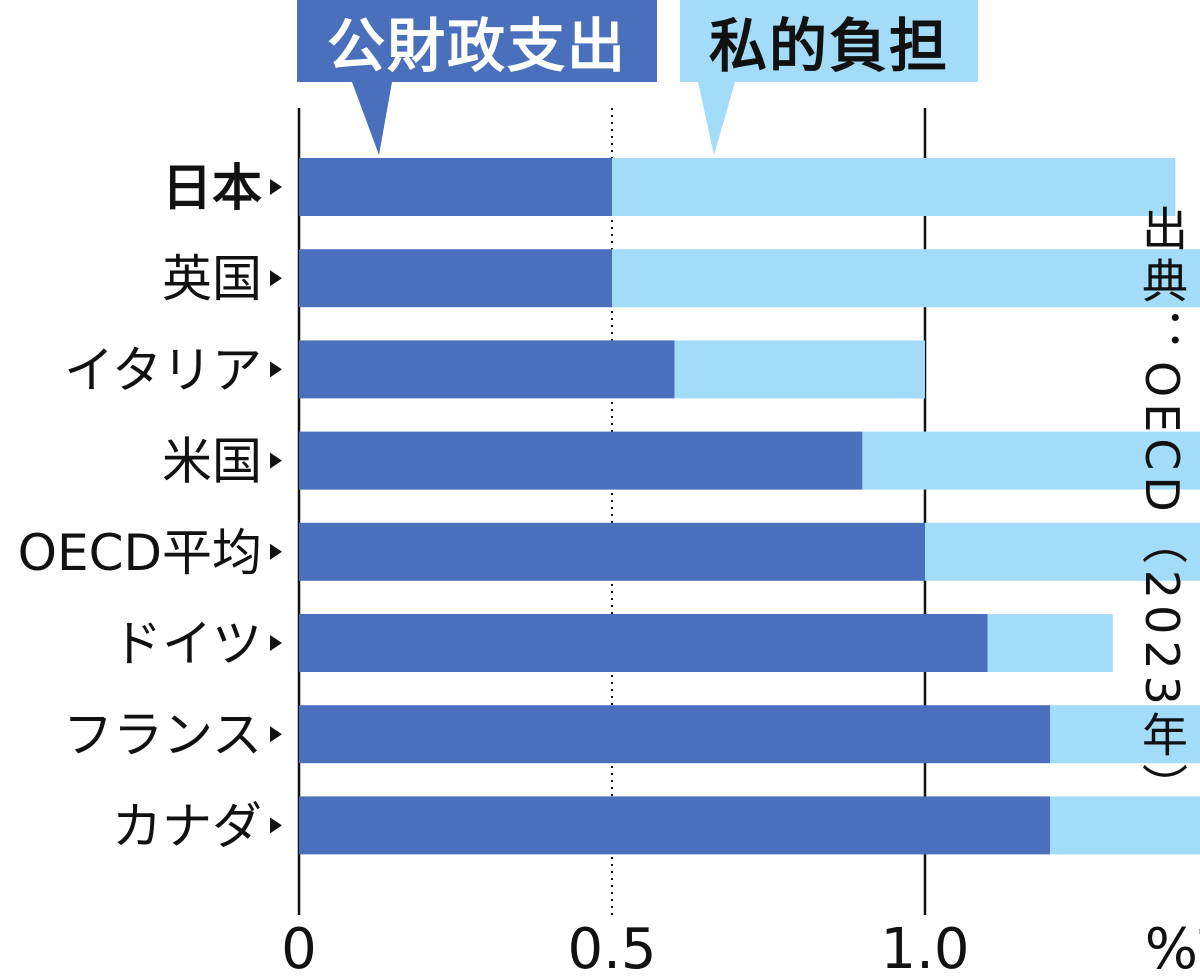  Describe the element at coordinates (611, 947) in the screenshot. I see `x-tick-label: 0.5` at that location.